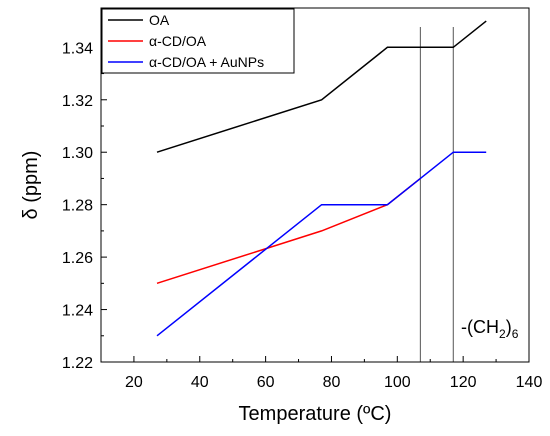  Describe the element at coordinates (178, 41) in the screenshot. I see `legend-label-cd-oa: α-CD/OA` at that location.